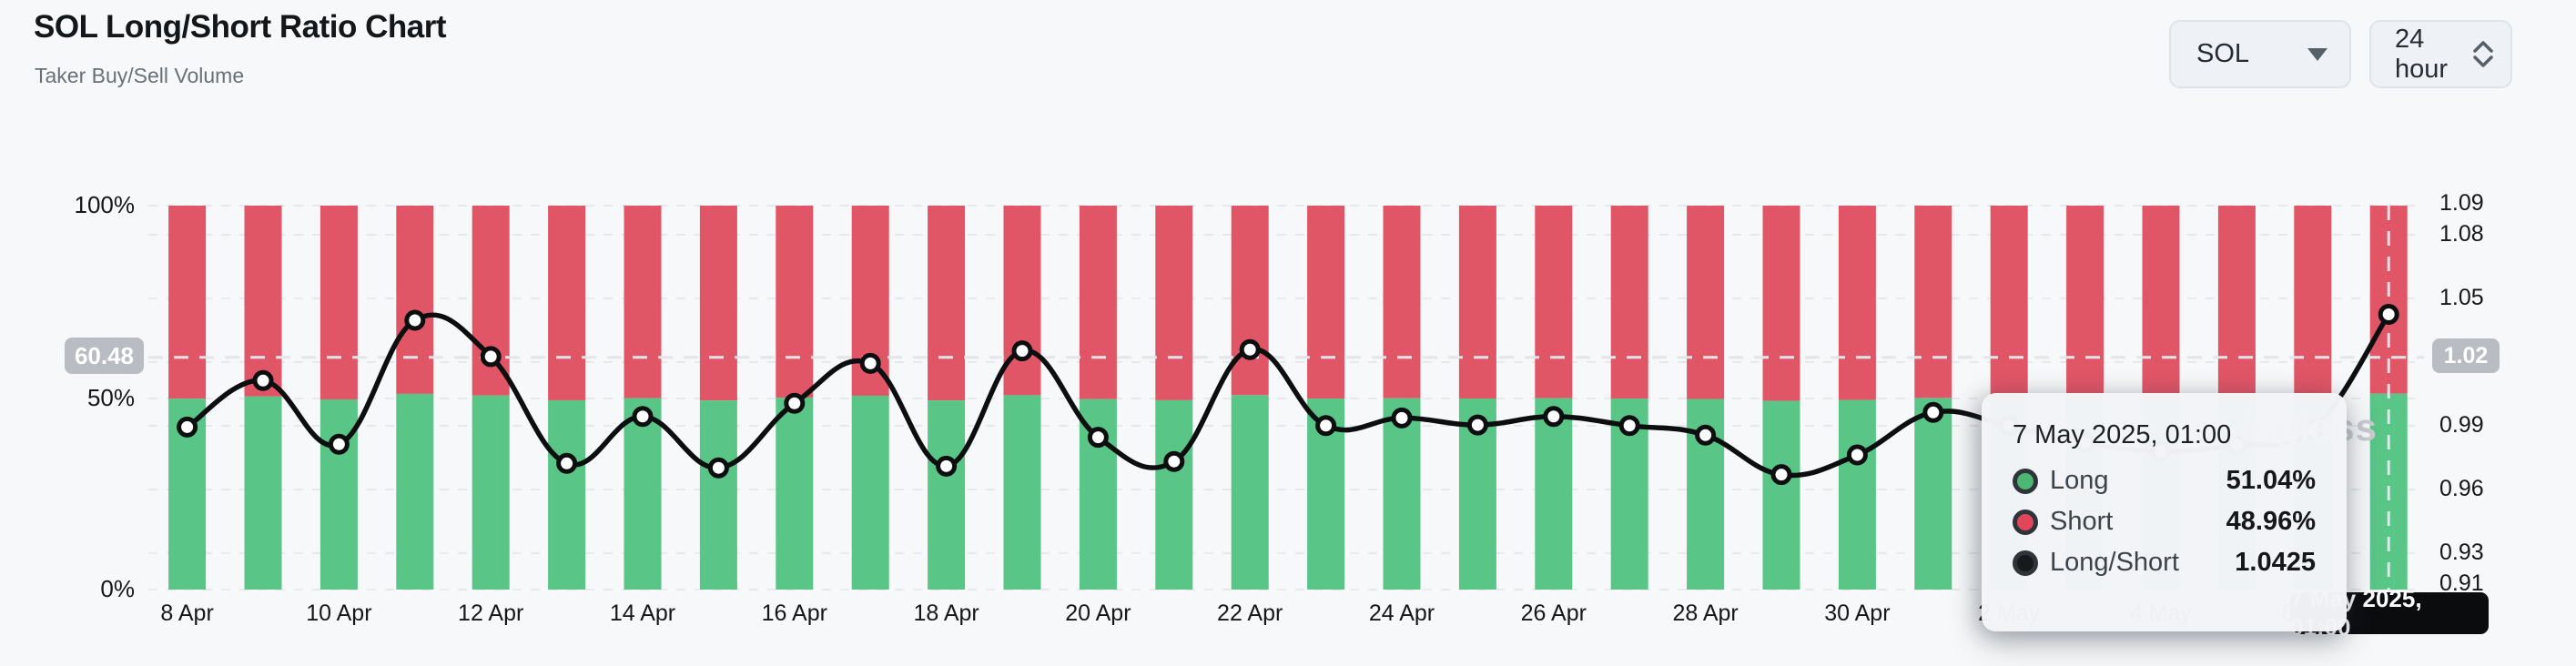 The width and height of the screenshot is (2576, 666). I want to click on short-bar-20-Apr, so click(1098, 303).